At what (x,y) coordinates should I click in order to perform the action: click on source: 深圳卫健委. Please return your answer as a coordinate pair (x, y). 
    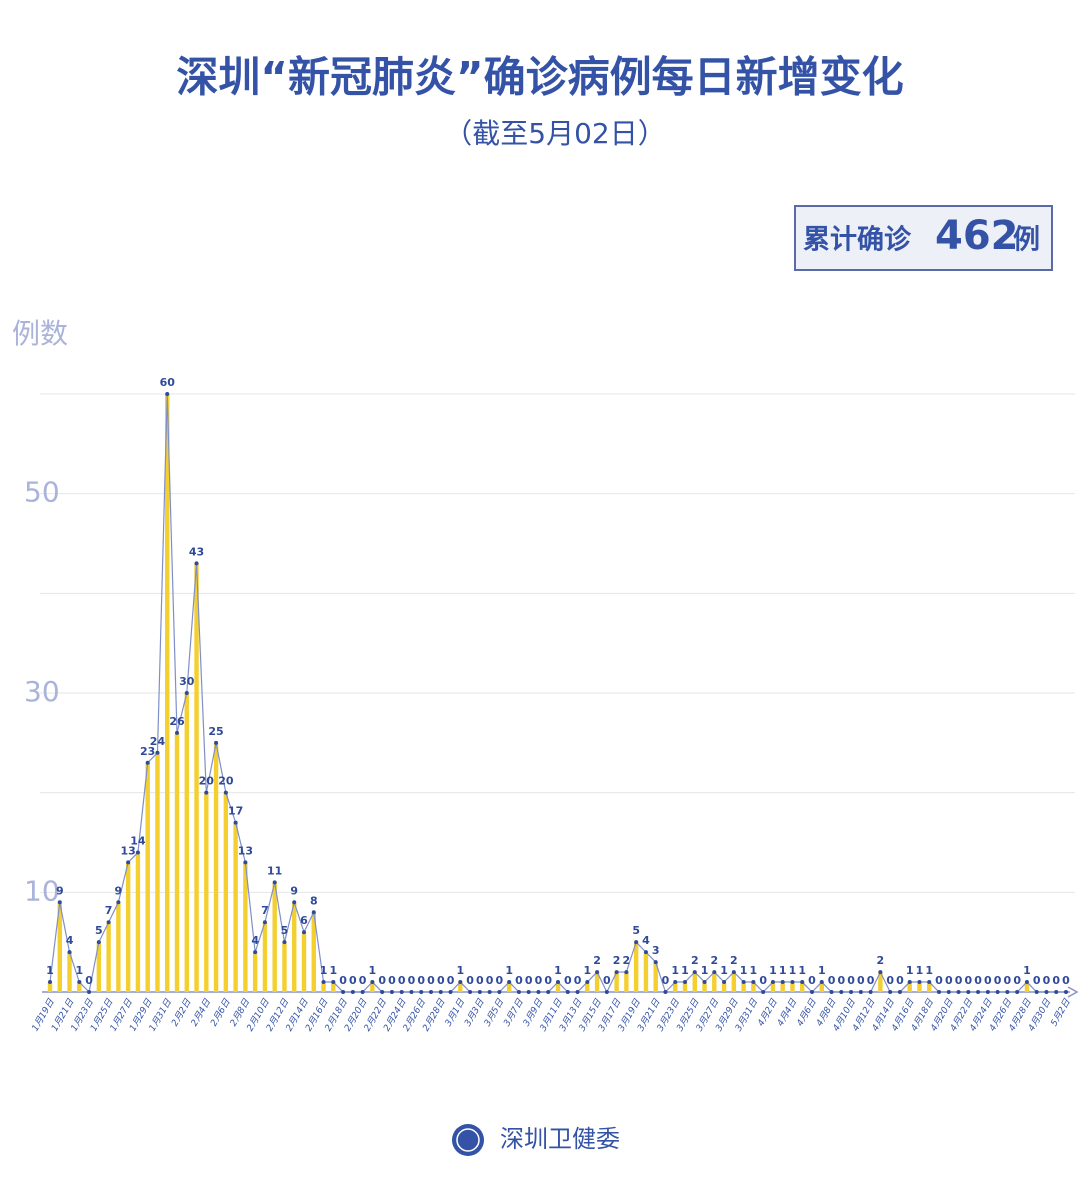
    Looking at the image, I should click on (560, 1139).